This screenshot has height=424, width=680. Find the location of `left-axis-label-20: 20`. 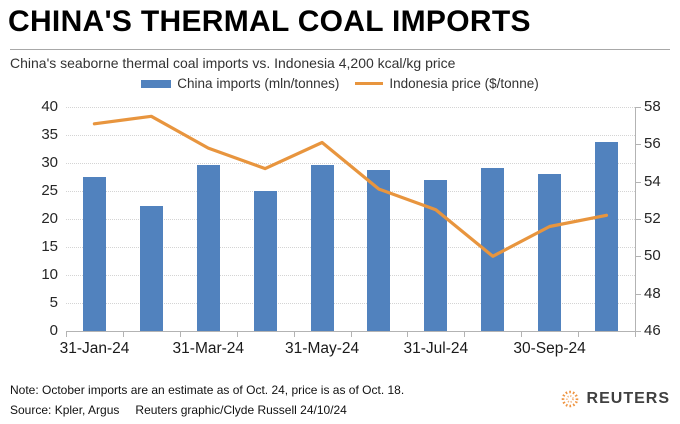

left-axis-label-20: 20 is located at coordinates (49, 218).